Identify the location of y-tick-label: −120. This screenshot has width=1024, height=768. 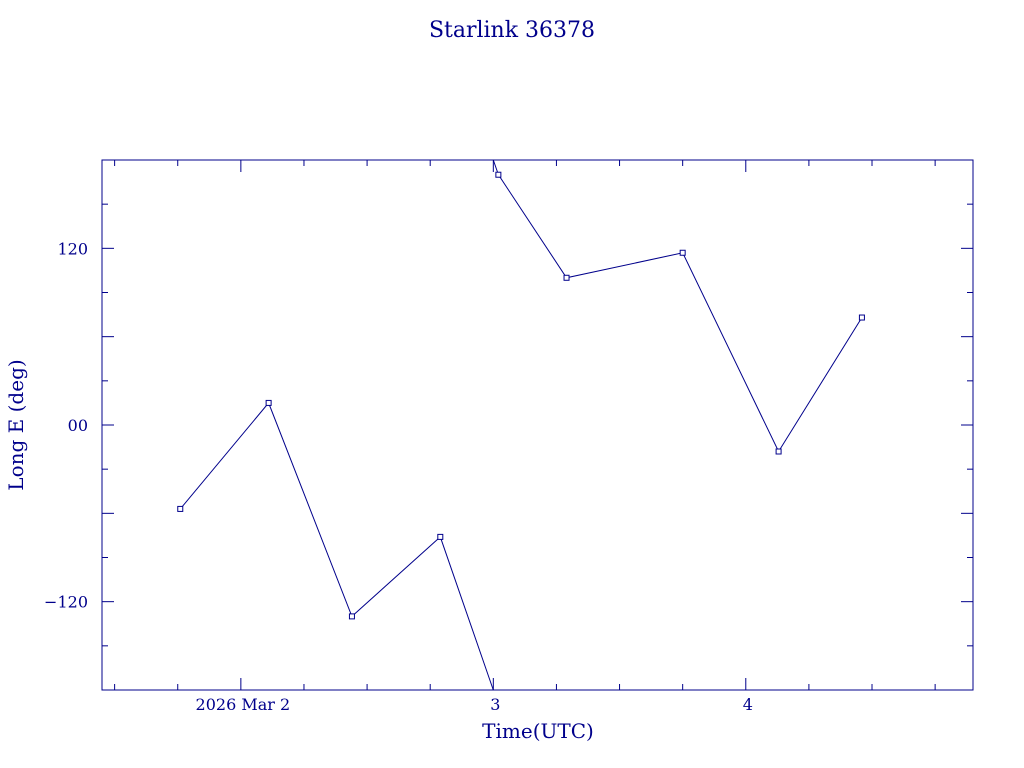
(66, 602).